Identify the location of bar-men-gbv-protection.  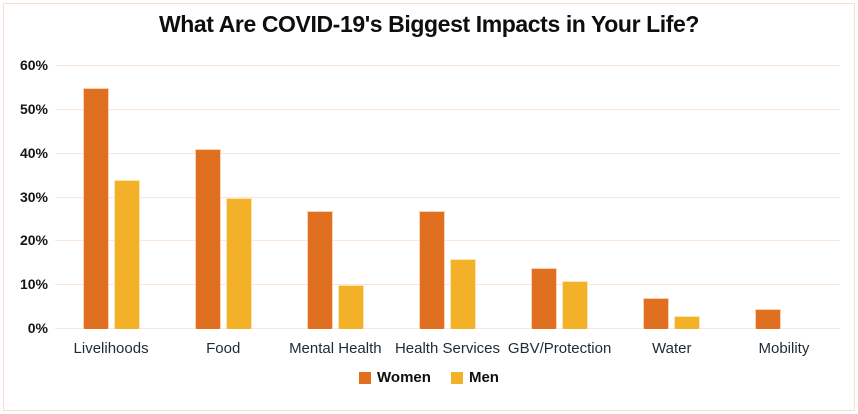
(575, 304).